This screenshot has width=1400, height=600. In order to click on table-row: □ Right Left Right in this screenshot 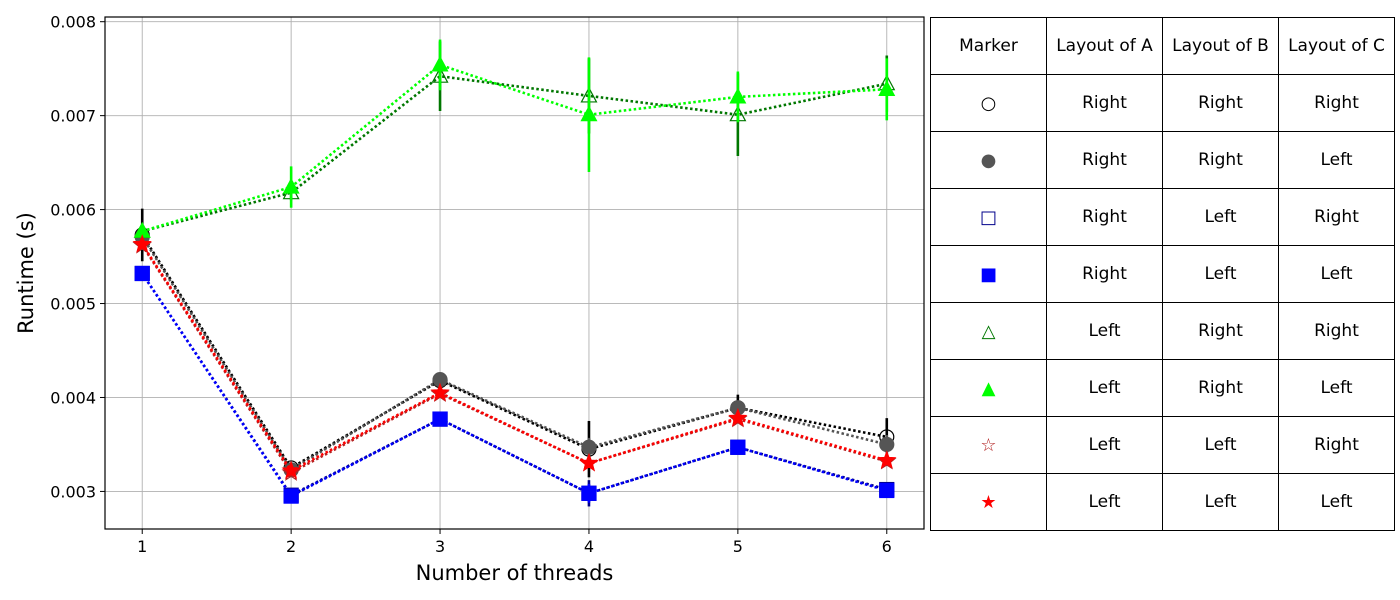, I will do `click(1162, 217)`.